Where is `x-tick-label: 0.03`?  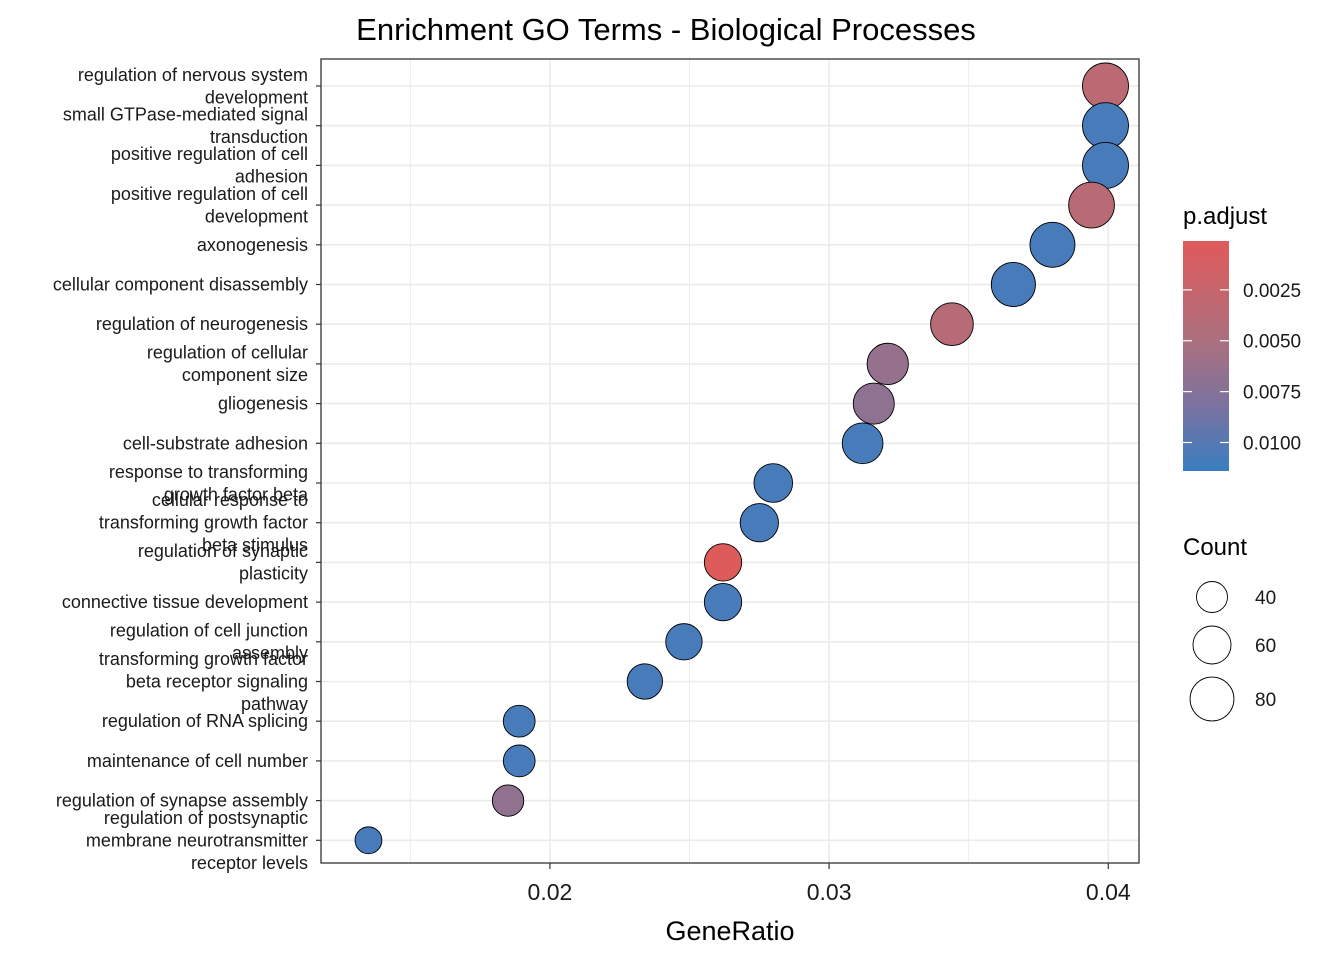 x-tick-label: 0.03 is located at coordinates (829, 892).